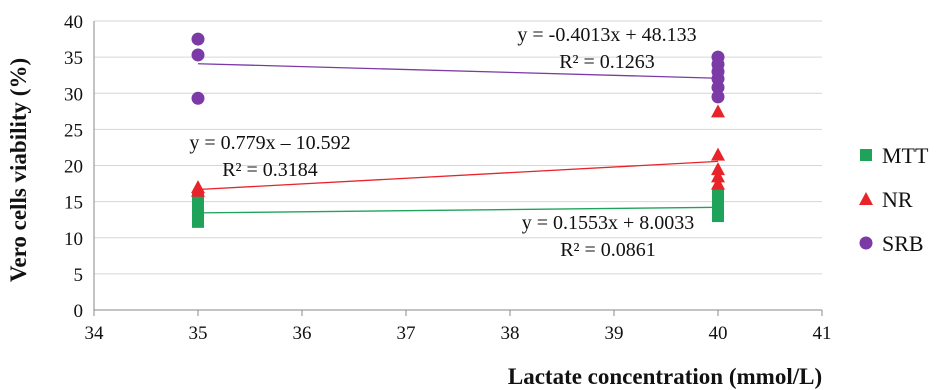 This screenshot has height=390, width=943. What do you see at coordinates (718, 194) in the screenshot?
I see `mtt-data-point` at bounding box center [718, 194].